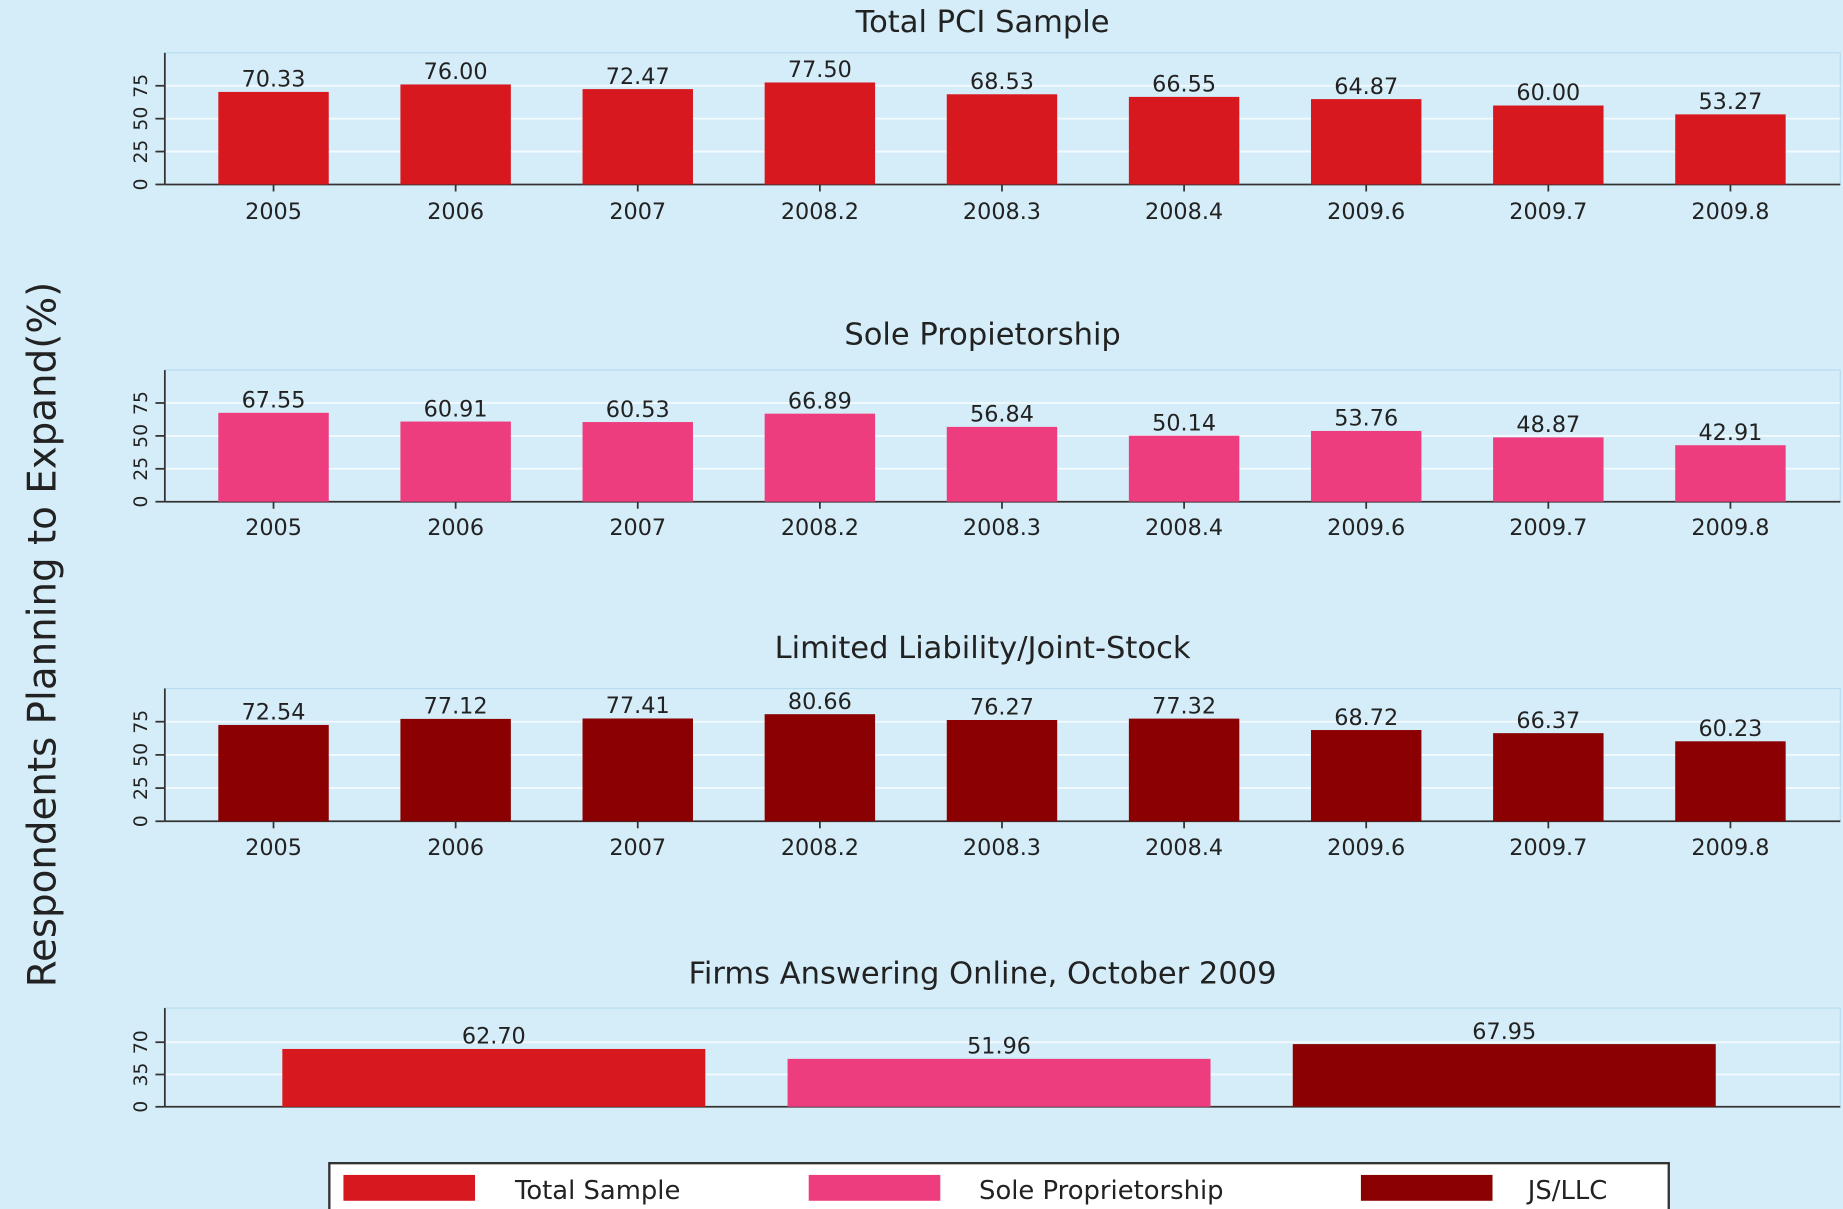 Image resolution: width=1843 pixels, height=1209 pixels. Describe the element at coordinates (638, 77) in the screenshot. I see `value-label: 72.47` at that location.